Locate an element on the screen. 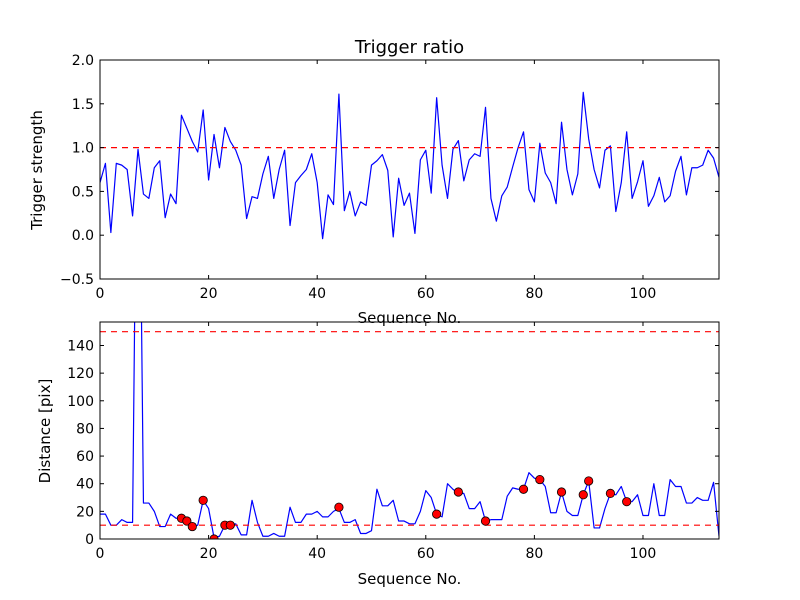 This screenshot has height=600, width=800. y-tick-label: 1.0 is located at coordinates (83, 149).